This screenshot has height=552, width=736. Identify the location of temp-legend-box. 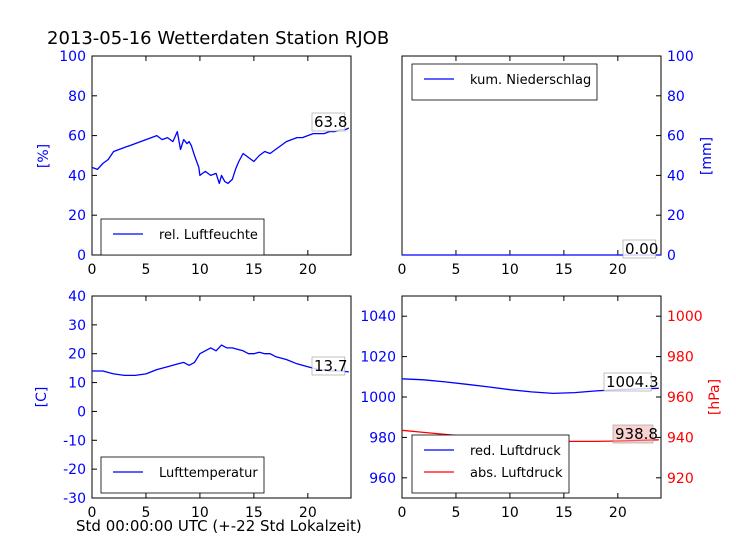
(182, 475).